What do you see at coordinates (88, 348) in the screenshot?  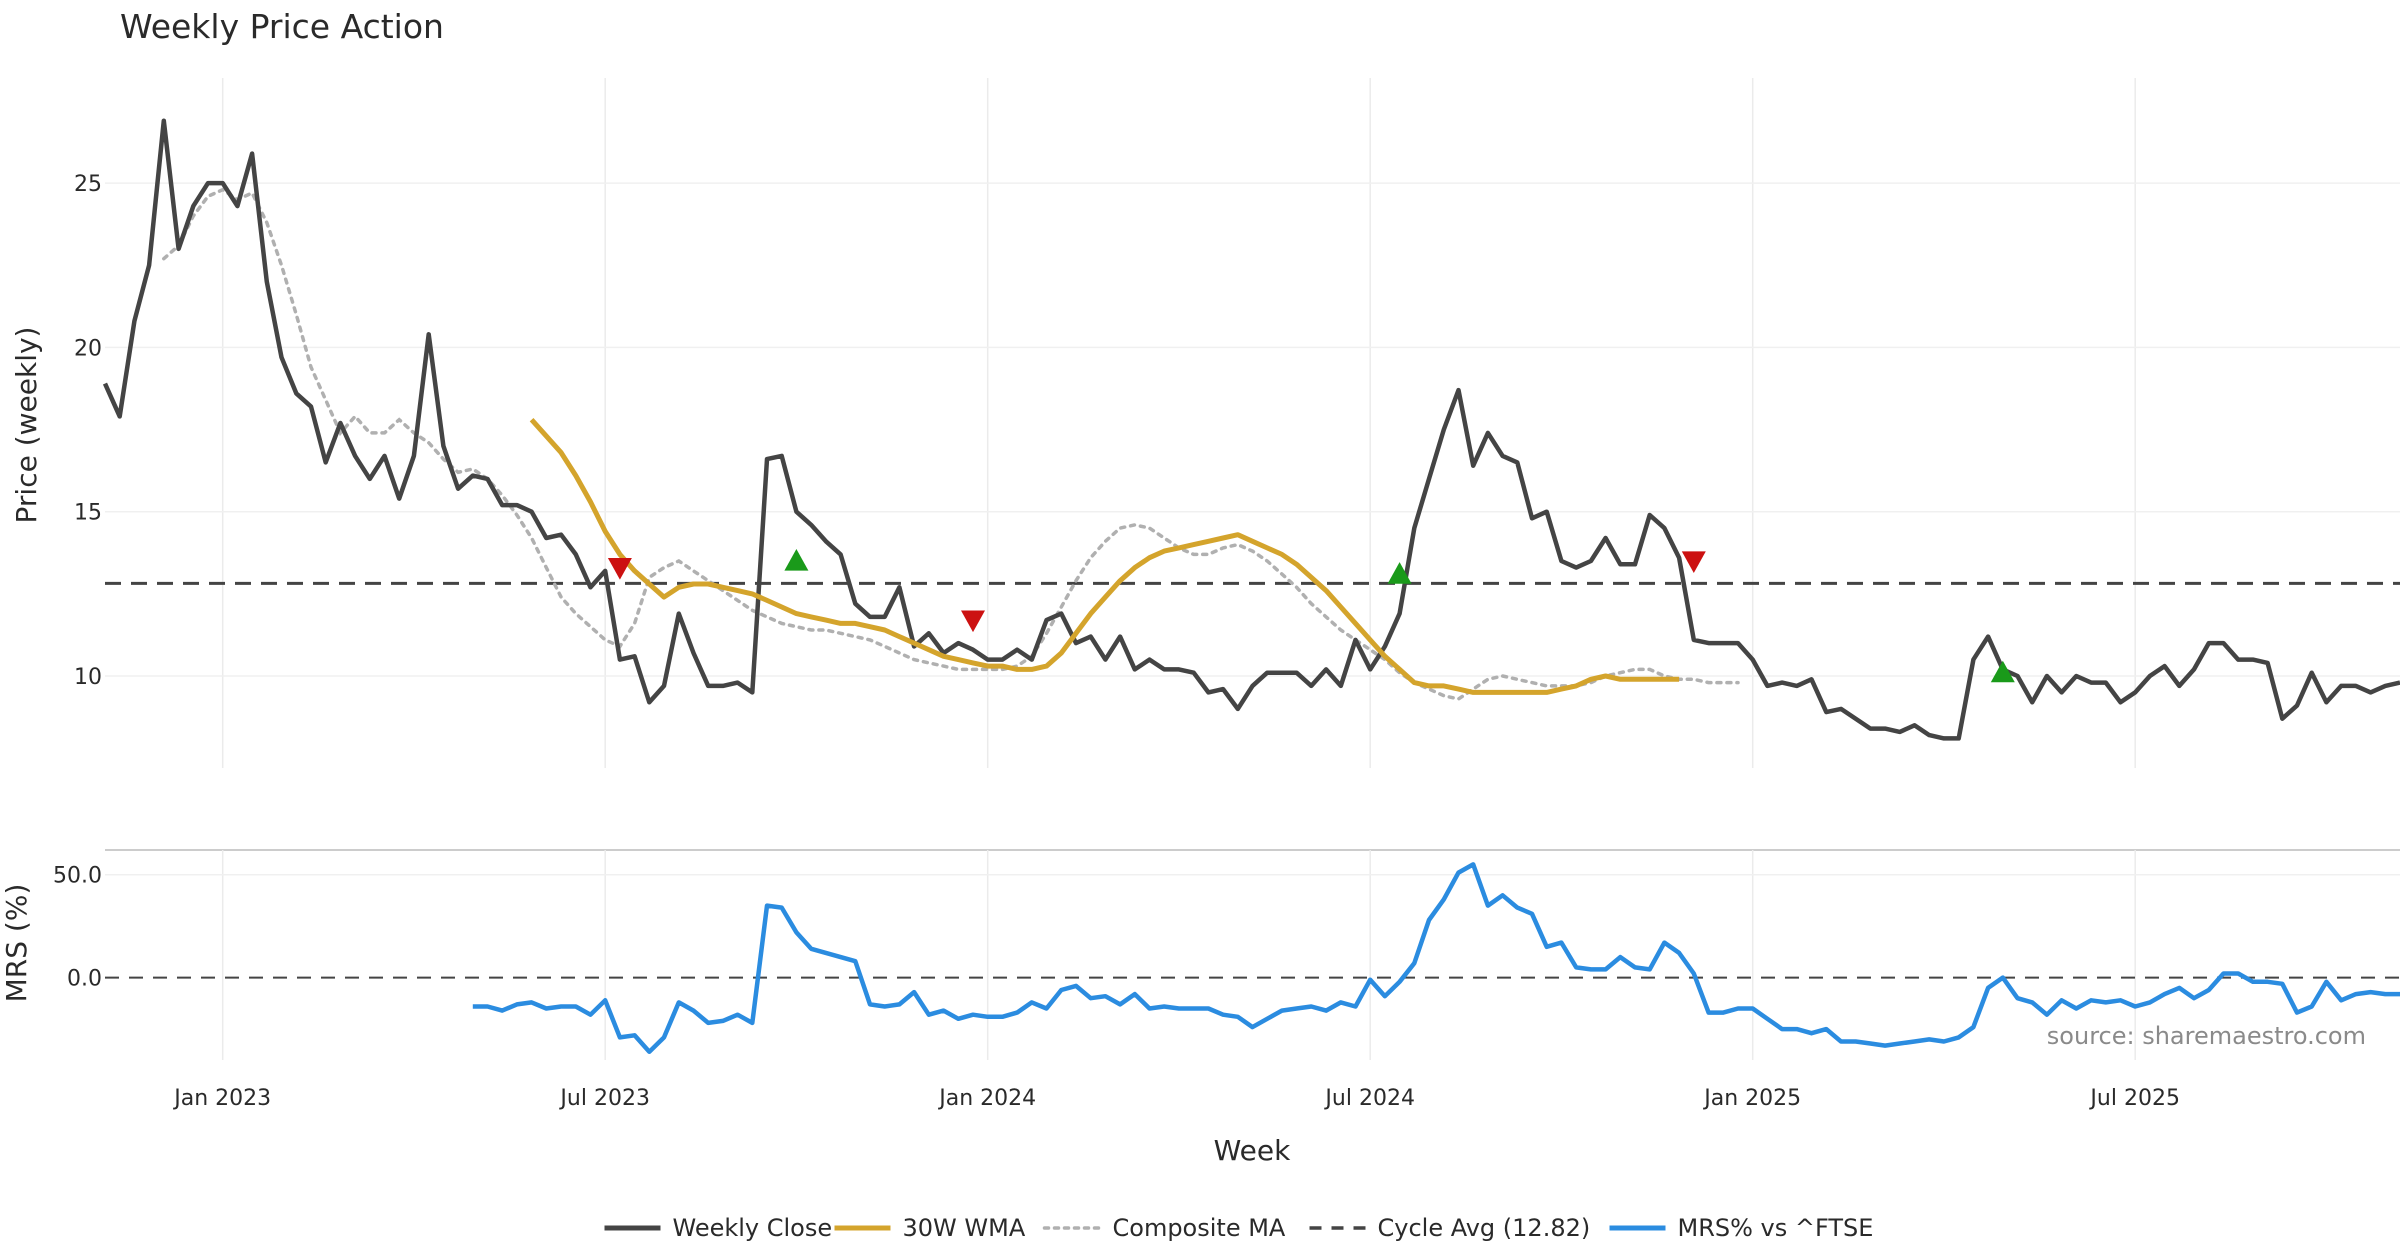 I see `price-y-tick-label: 20` at bounding box center [88, 348].